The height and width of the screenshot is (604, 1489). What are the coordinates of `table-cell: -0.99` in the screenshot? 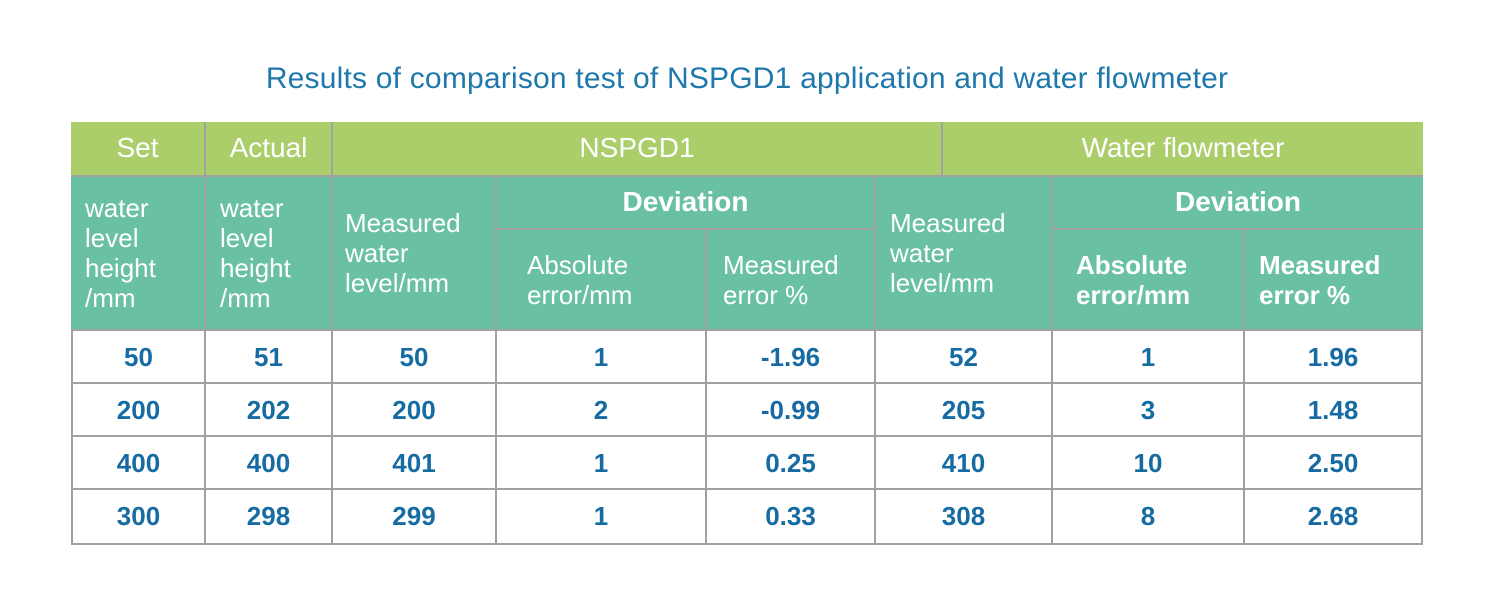 It's located at (791, 410).